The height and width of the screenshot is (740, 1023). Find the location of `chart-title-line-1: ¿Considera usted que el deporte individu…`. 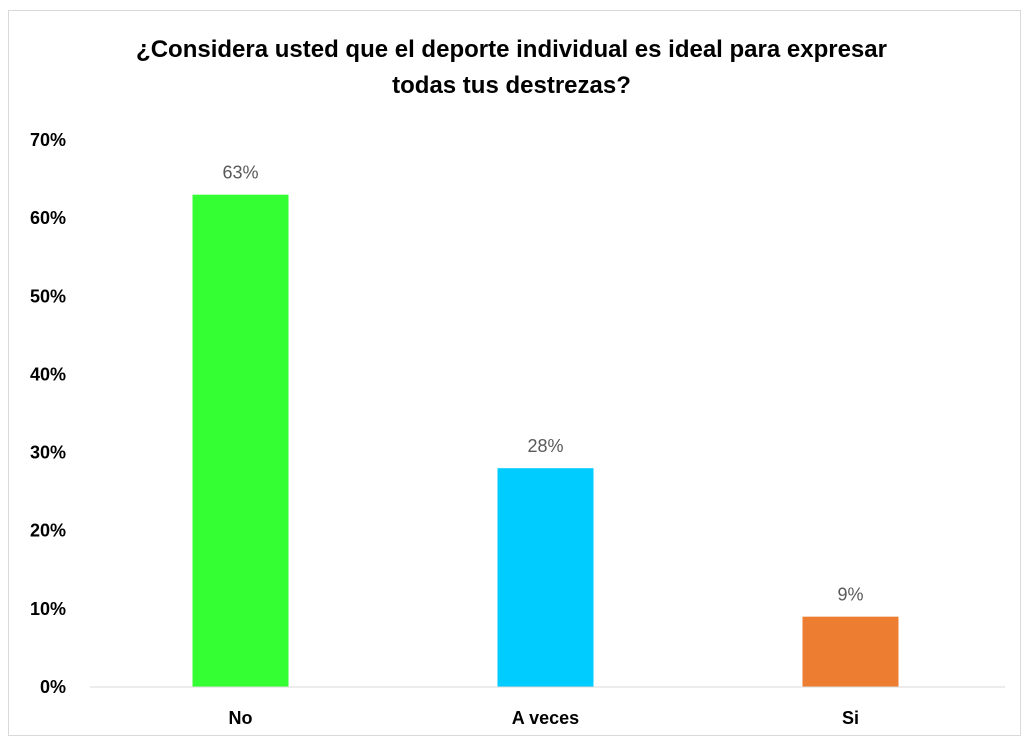

chart-title-line-1: ¿Considera usted que el deporte individu… is located at coordinates (511, 49).